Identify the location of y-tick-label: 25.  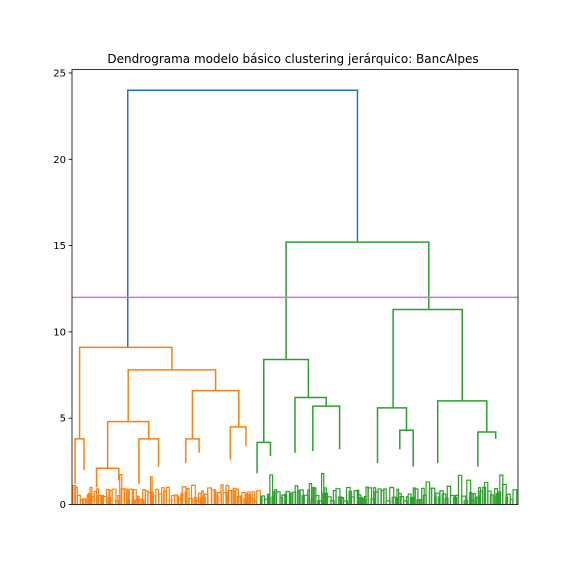
(59, 73).